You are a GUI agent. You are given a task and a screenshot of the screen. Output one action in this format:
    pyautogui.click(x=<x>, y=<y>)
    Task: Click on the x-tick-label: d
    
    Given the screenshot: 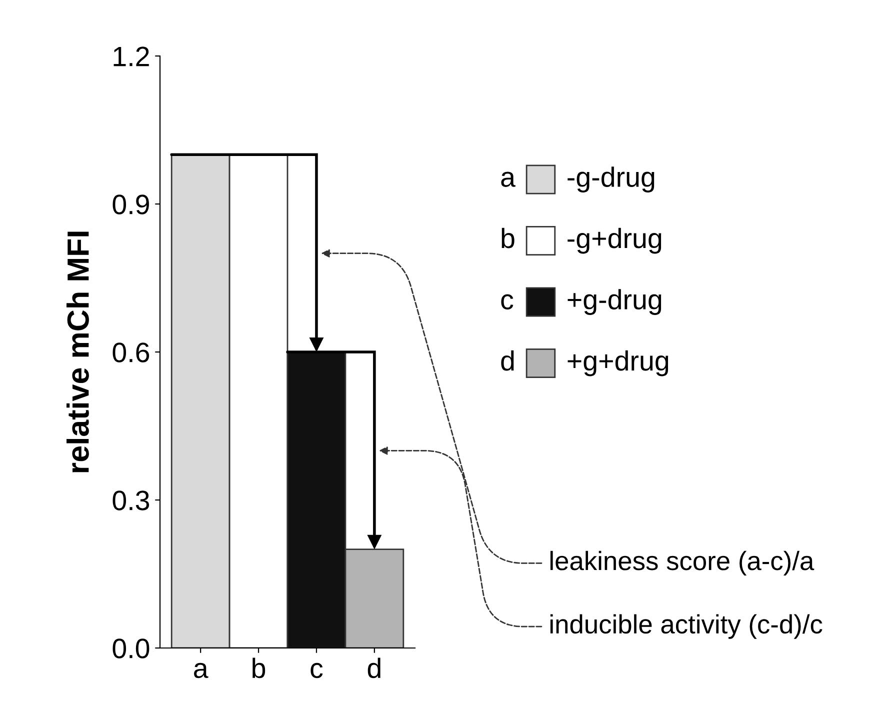 What is the action you would take?
    pyautogui.click(x=374, y=668)
    